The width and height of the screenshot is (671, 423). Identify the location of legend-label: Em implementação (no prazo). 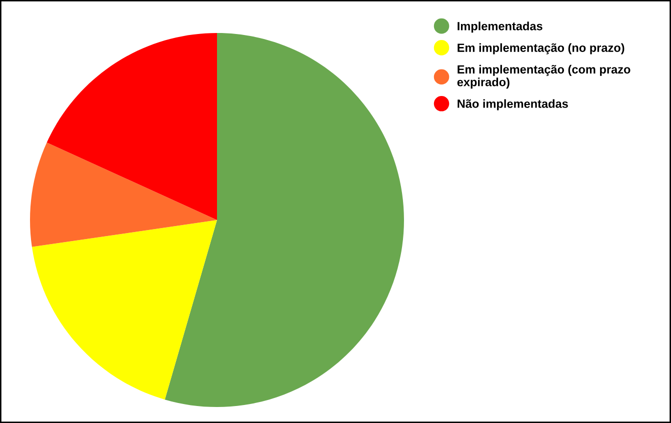
(541, 48).